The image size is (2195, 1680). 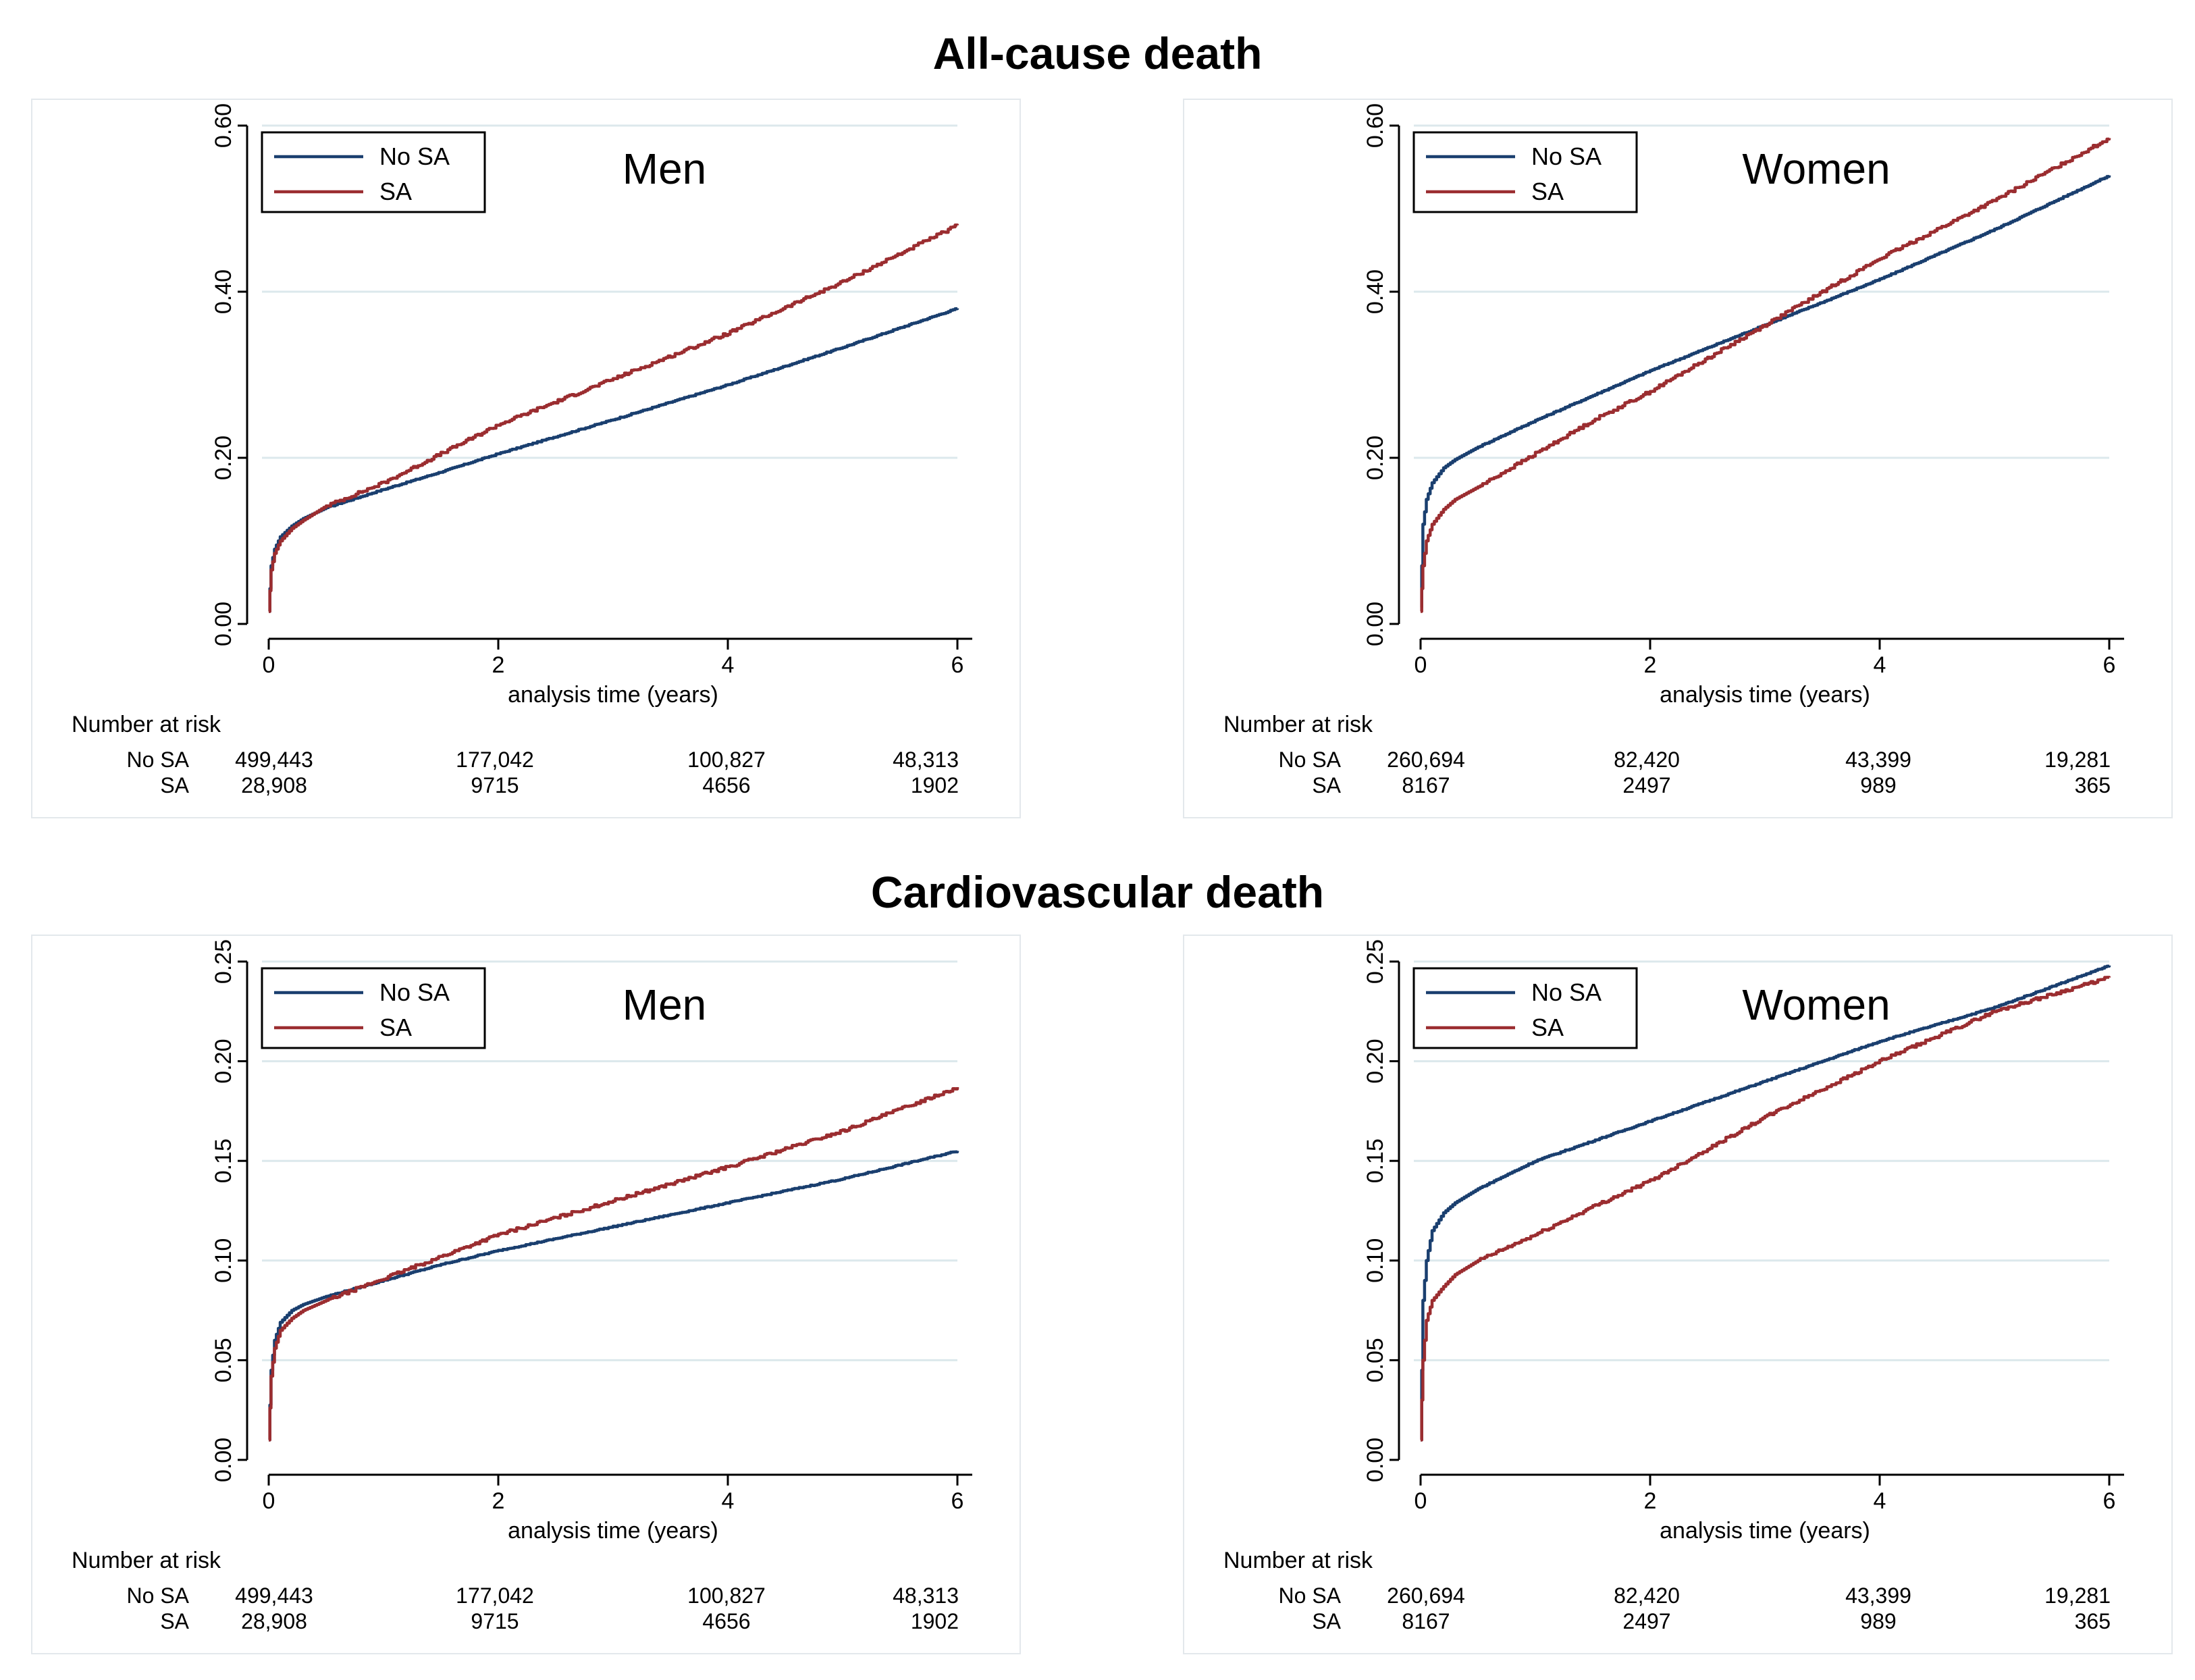 What do you see at coordinates (1878, 1596) in the screenshot?
I see `risk-value: 43,399` at bounding box center [1878, 1596].